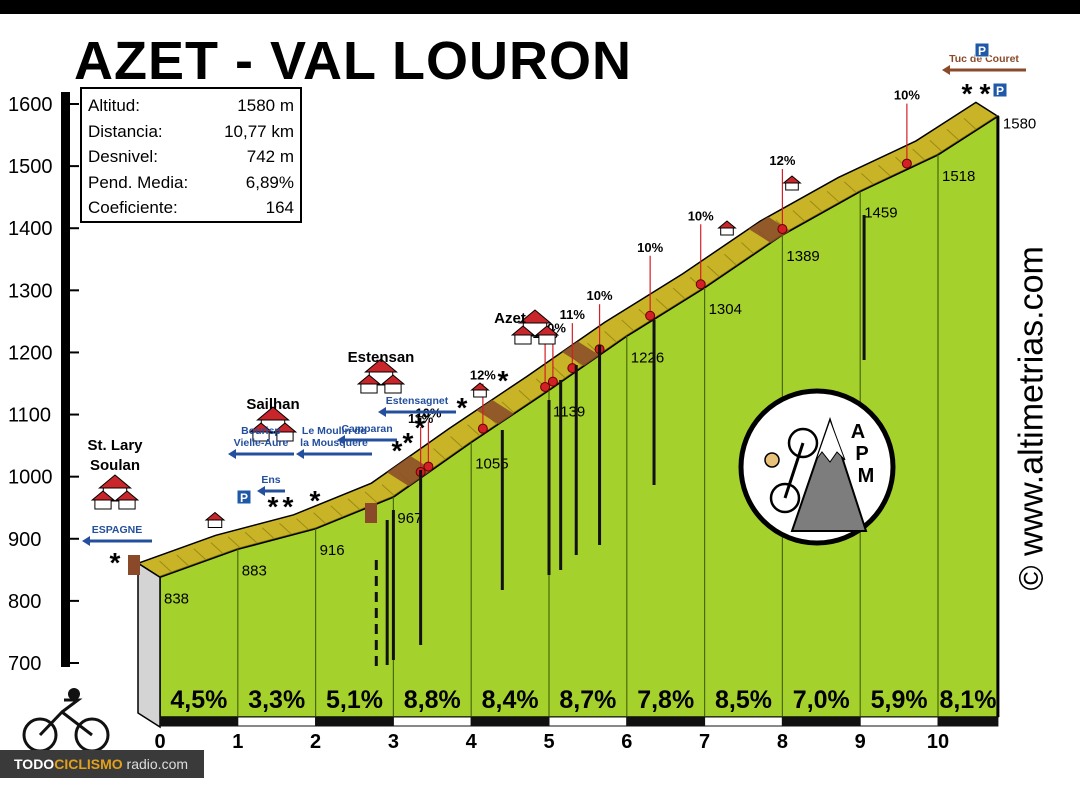 The height and width of the screenshot is (785, 1080). What do you see at coordinates (30, 478) in the screenshot?
I see `y-tick-label: 1000` at bounding box center [30, 478].